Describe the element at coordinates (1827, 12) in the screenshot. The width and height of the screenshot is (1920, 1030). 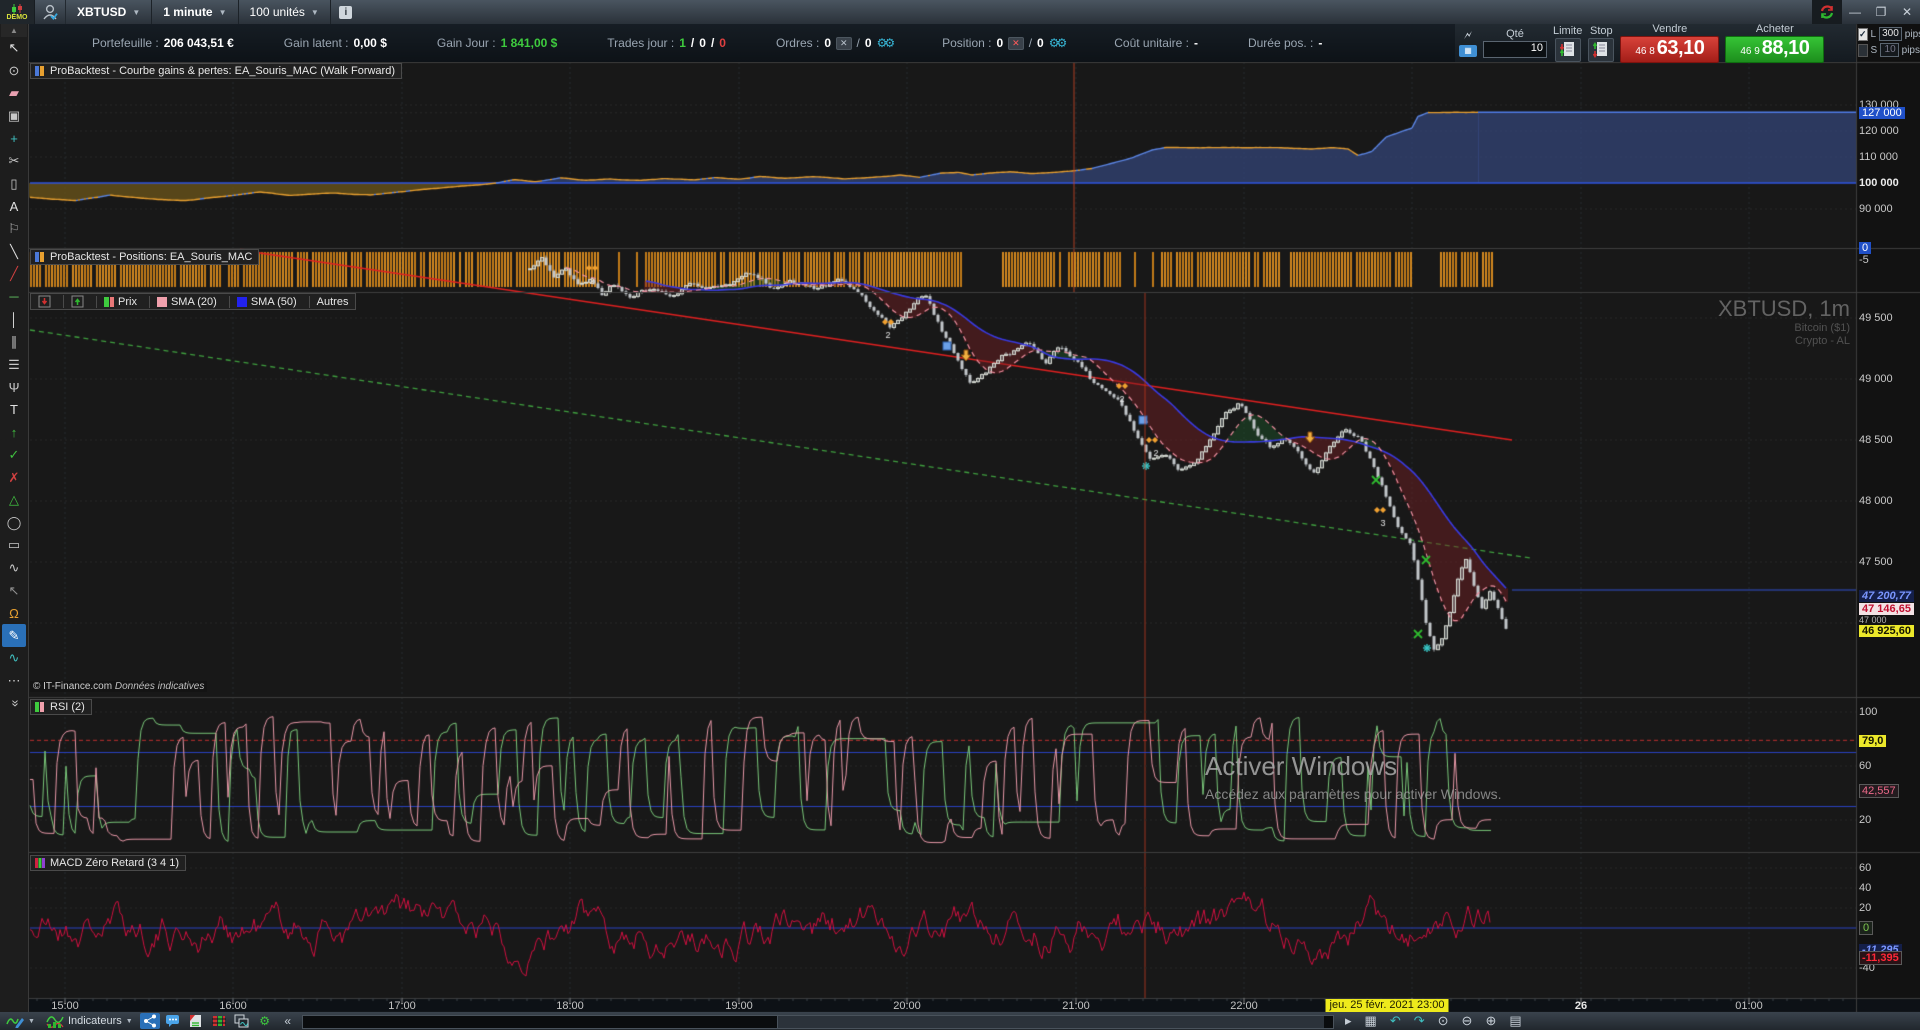
I see `refresh-button` at that location.